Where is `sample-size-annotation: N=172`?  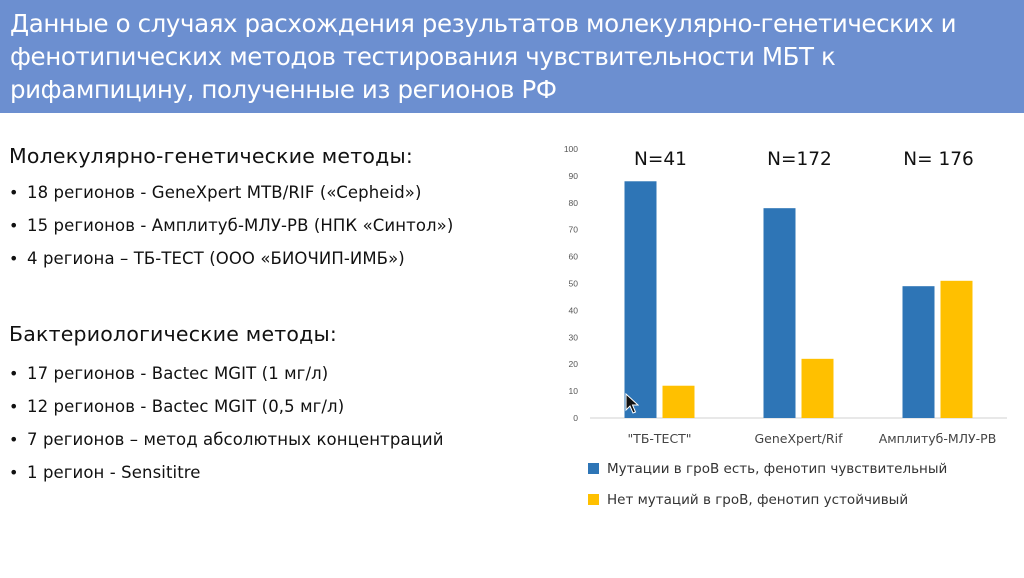
sample-size-annotation: N=172 is located at coordinates (799, 159).